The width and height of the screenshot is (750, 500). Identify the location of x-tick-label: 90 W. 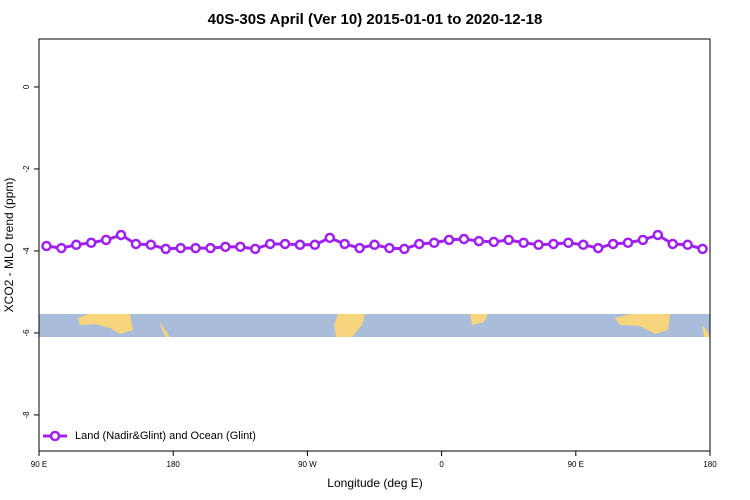
(307, 464).